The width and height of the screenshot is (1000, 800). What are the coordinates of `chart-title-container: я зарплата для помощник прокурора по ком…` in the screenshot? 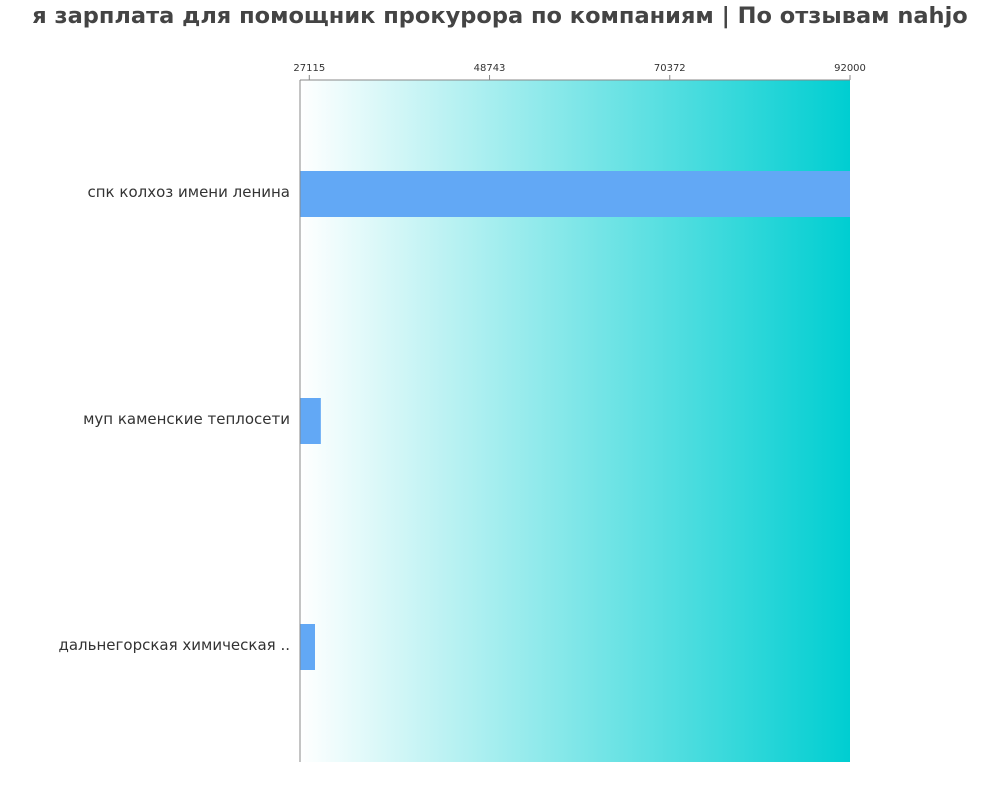 It's located at (500, 18).